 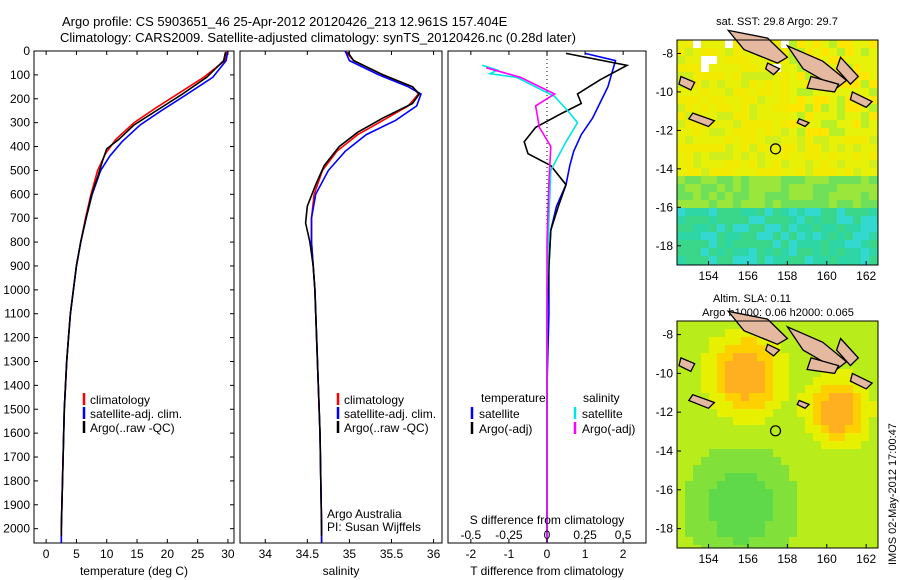 I want to click on sst-map-ytick-label: -14, so click(x=665, y=169).